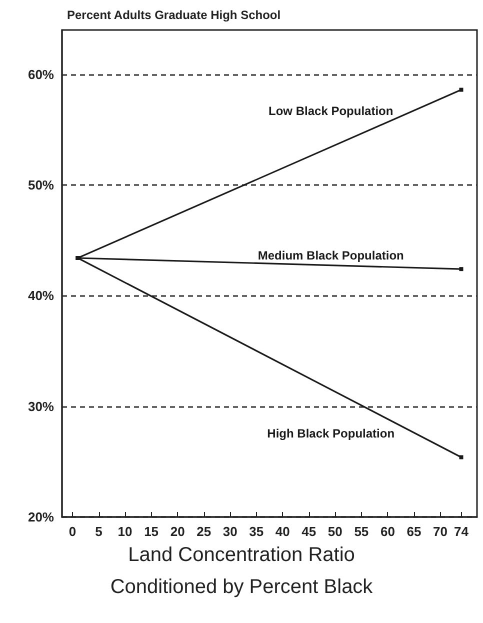 The width and height of the screenshot is (483, 623). I want to click on x-tick-label: 60, so click(387, 531).